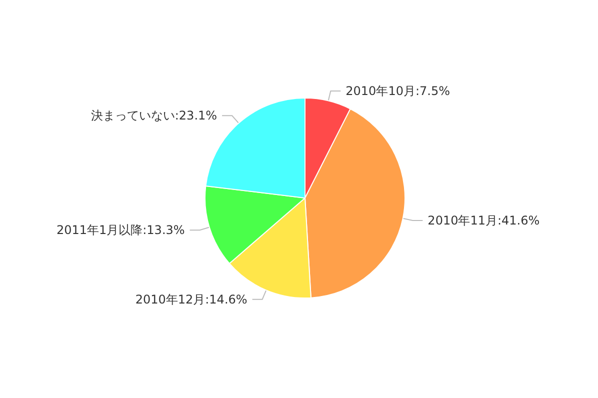 This screenshot has width=598, height=398. Describe the element at coordinates (398, 91) in the screenshot. I see `slice-label: 2010年10月:7.5%` at that location.